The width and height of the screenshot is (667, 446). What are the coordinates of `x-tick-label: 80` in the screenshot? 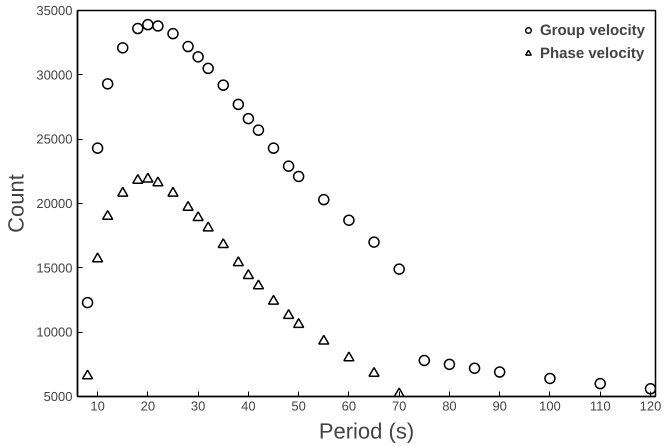 It's located at (449, 406).